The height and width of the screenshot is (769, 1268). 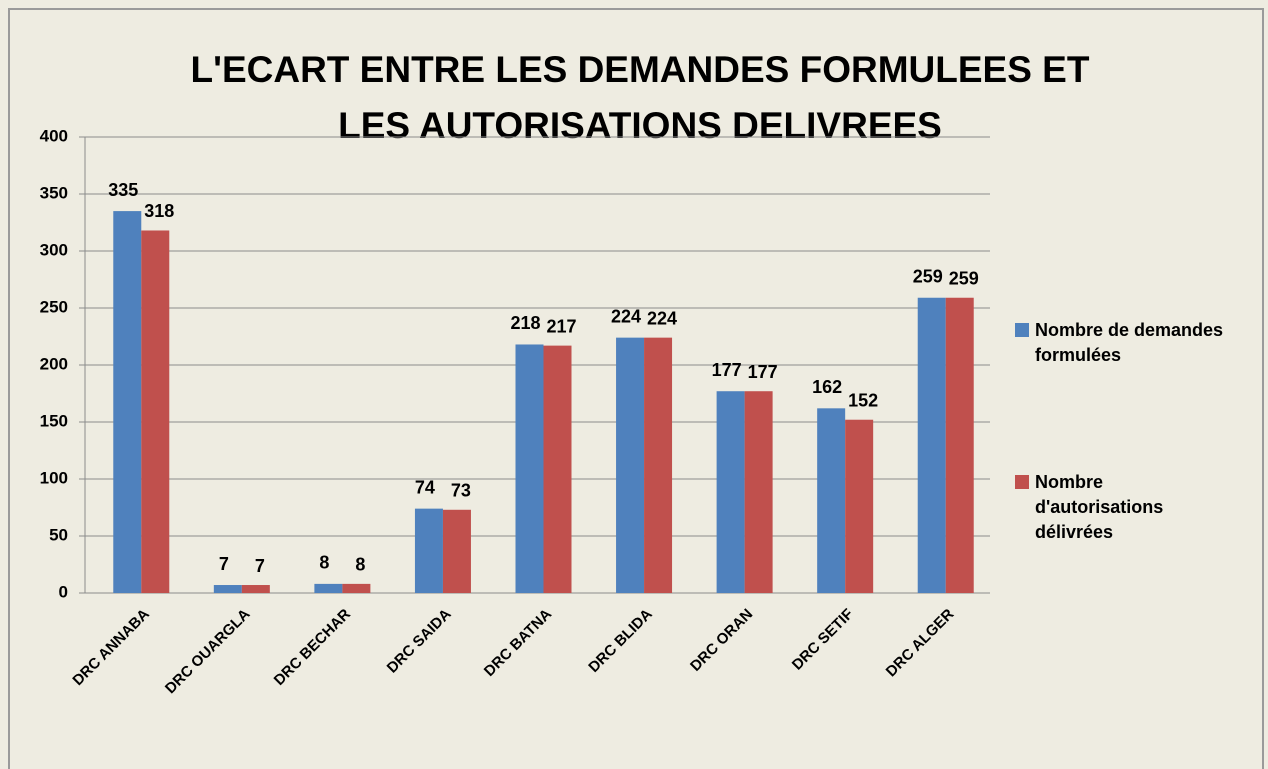 I want to click on y-tick-label: 200, so click(x=54, y=363).